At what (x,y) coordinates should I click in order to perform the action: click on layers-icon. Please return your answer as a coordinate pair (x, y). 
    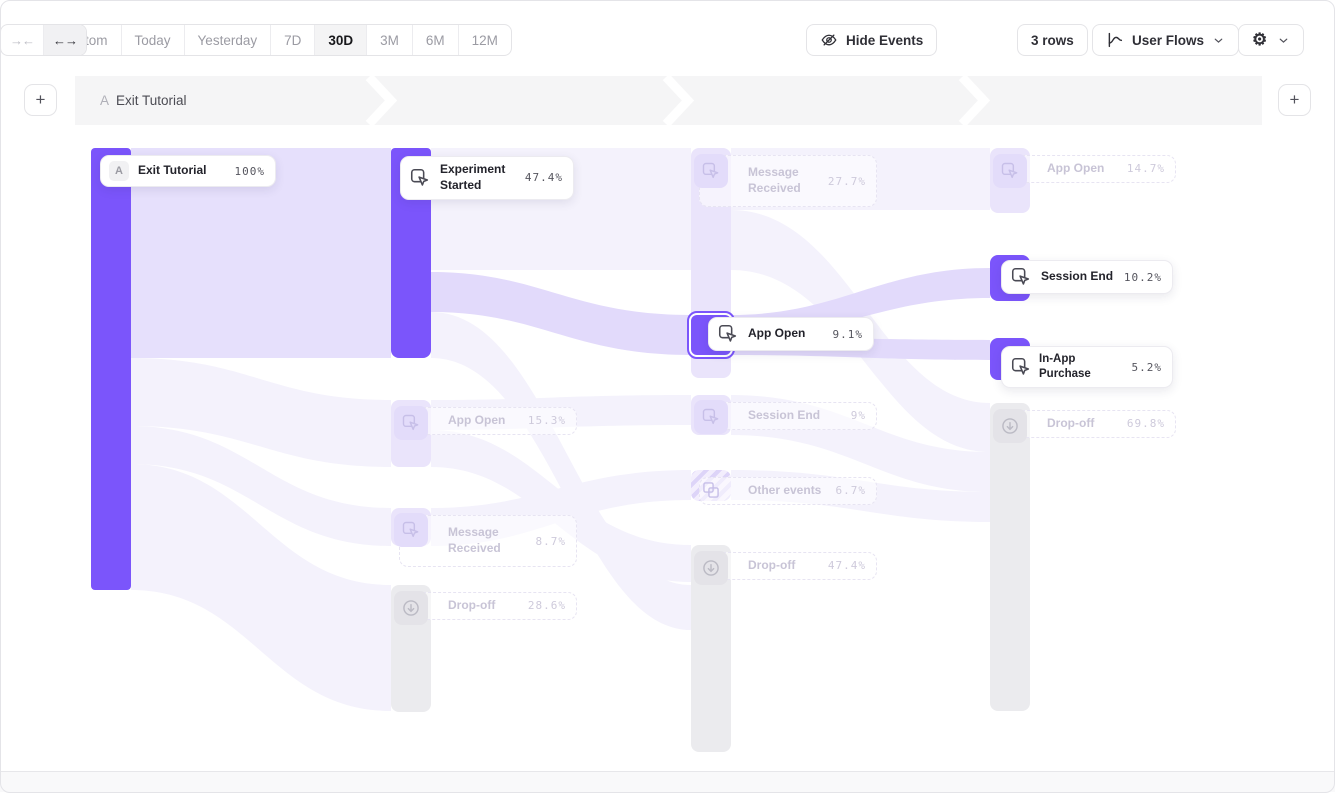
    Looking at the image, I should click on (711, 490).